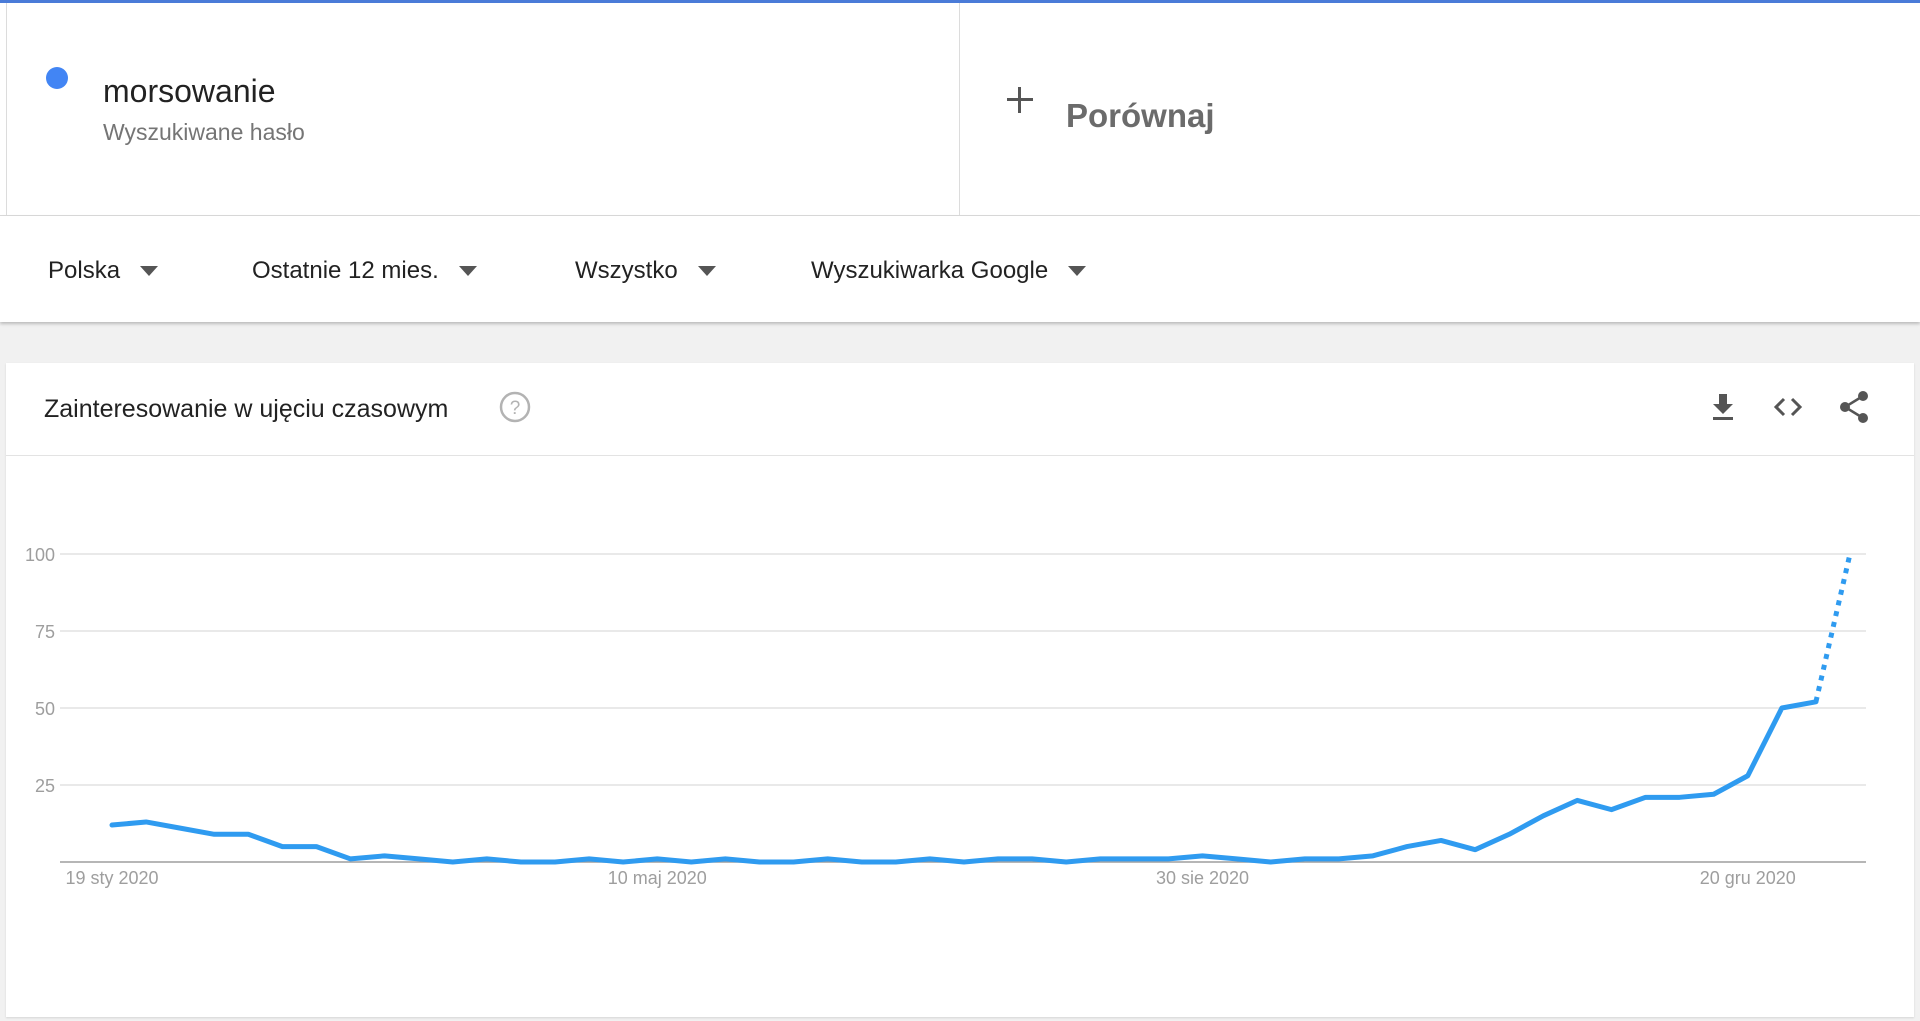  I want to click on filter-search-type-label: Wyszukiwarka Google, so click(930, 270).